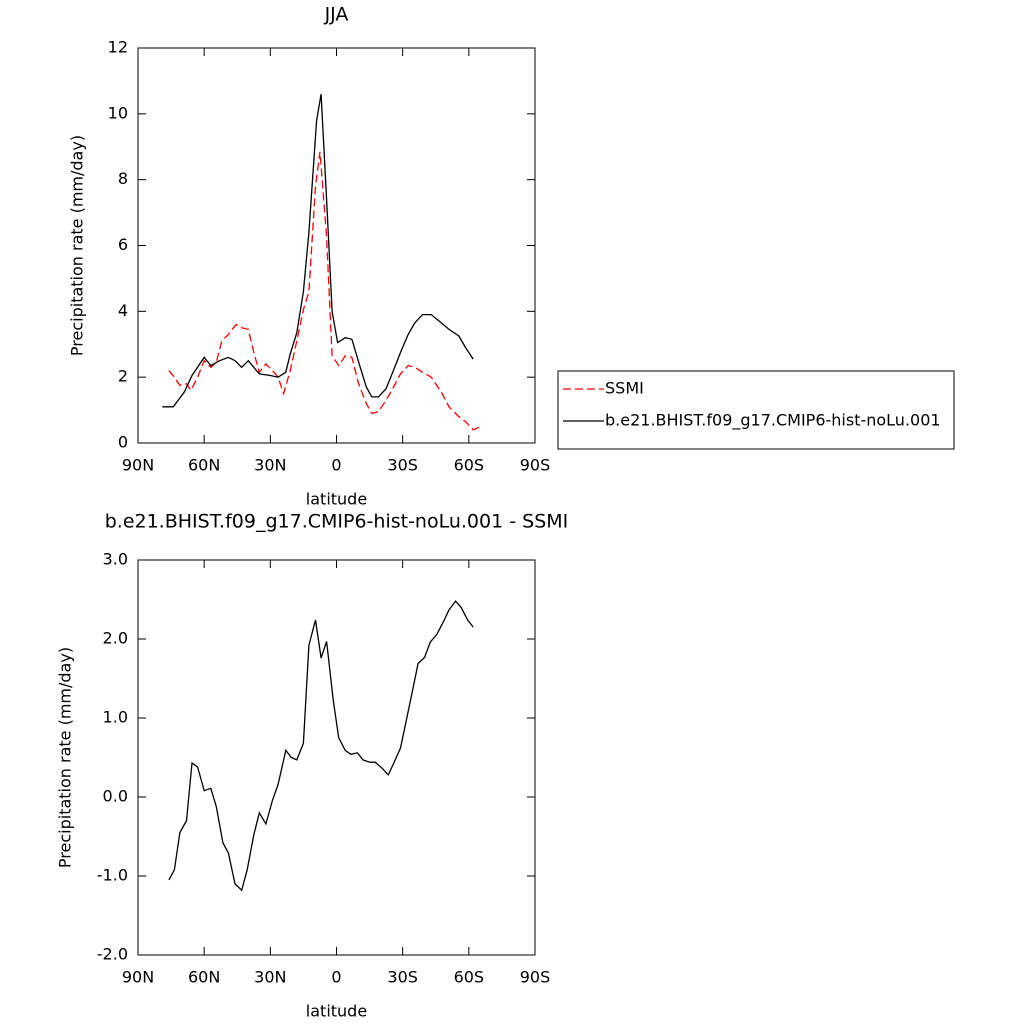 The image size is (1024, 1024). Describe the element at coordinates (123, 178) in the screenshot. I see `y-tick-label: 8` at that location.